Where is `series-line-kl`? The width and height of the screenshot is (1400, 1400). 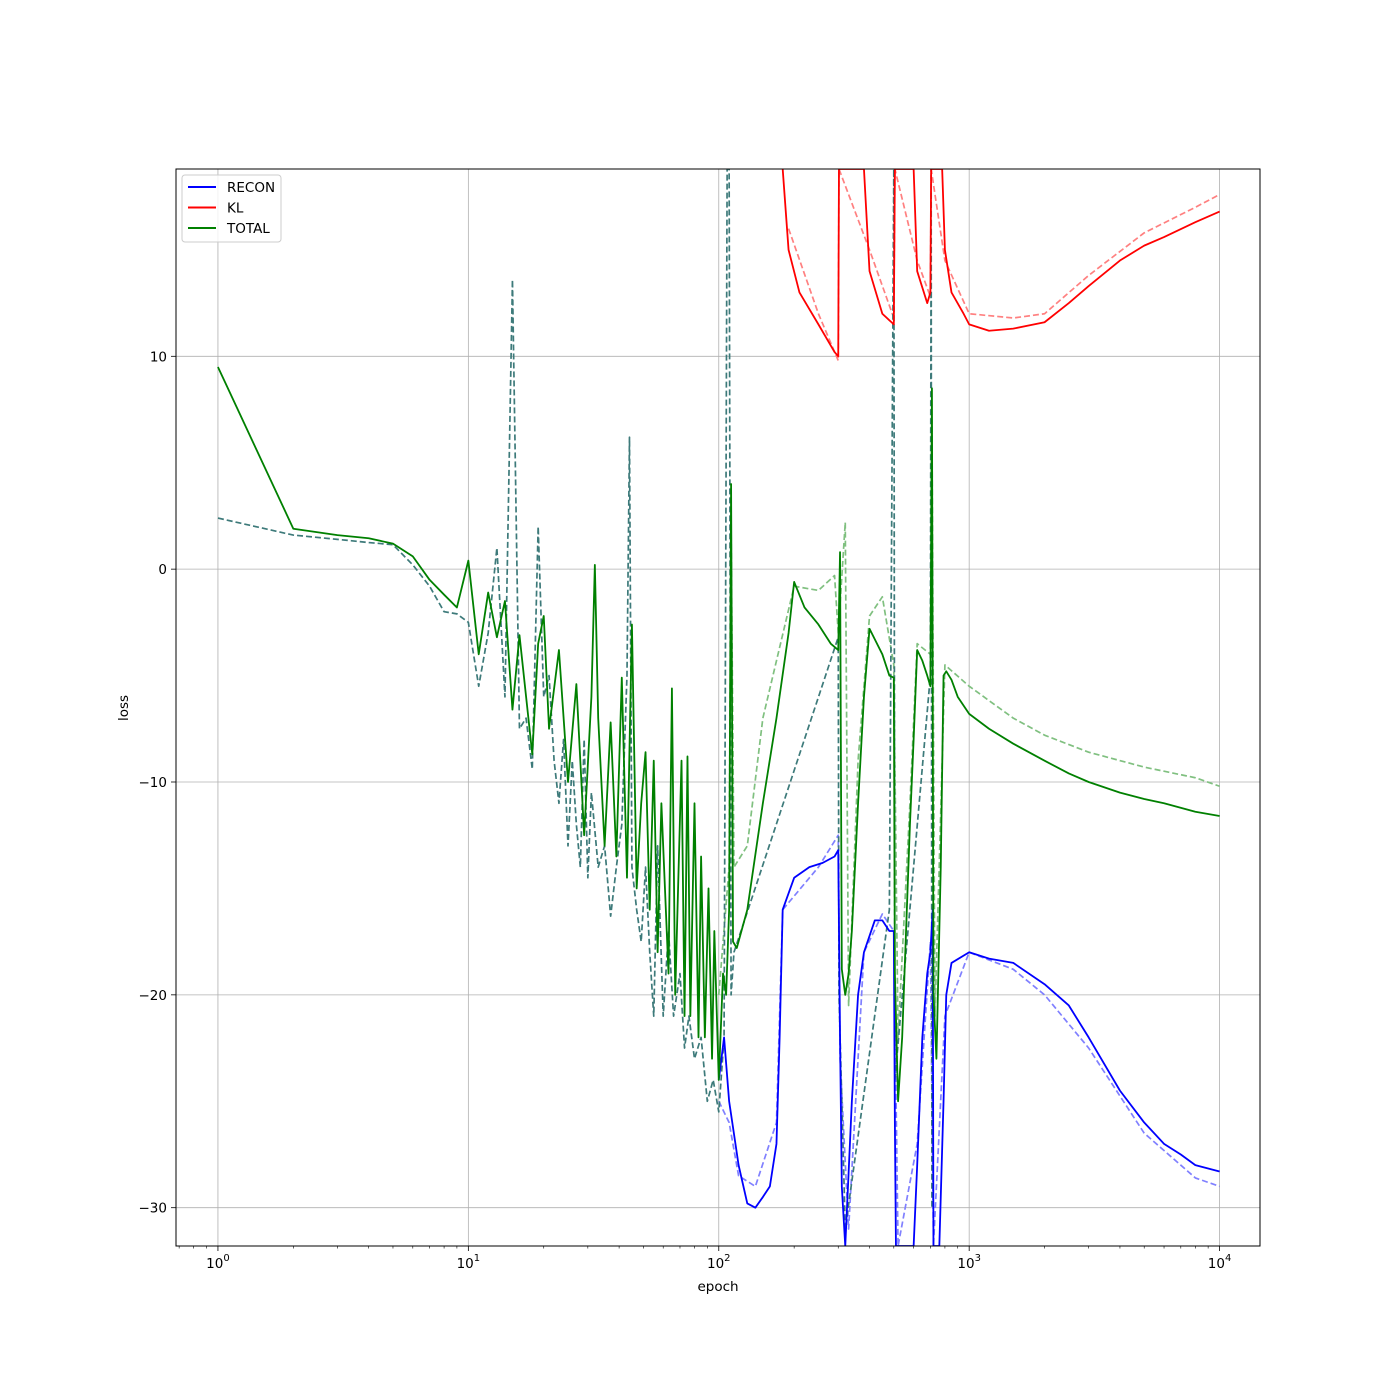
series-line-kl is located at coordinates (1000, 263).